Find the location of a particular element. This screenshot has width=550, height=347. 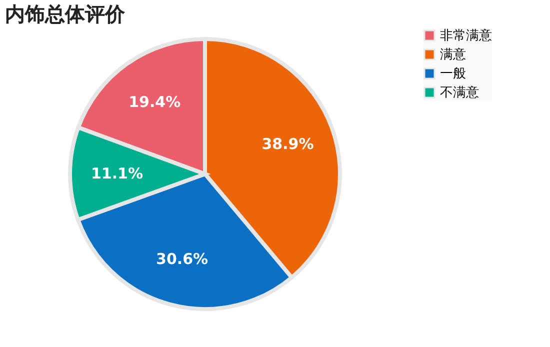

legend-label: 满意 is located at coordinates (453, 55).